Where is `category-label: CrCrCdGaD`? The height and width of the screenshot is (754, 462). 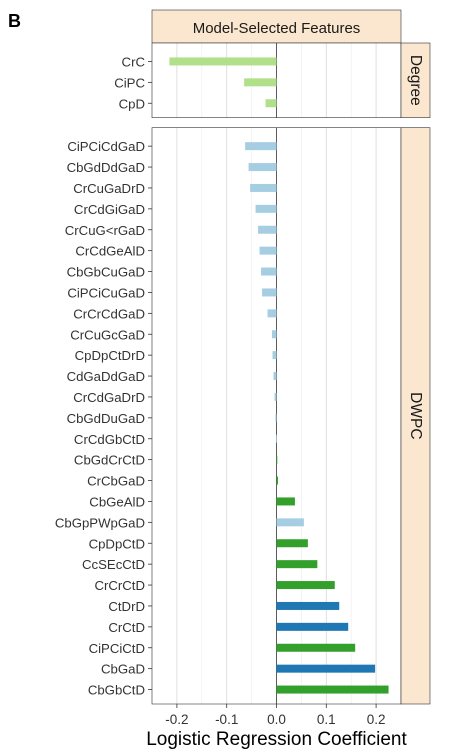
category-label: CrCrCdGaD is located at coordinates (109, 313).